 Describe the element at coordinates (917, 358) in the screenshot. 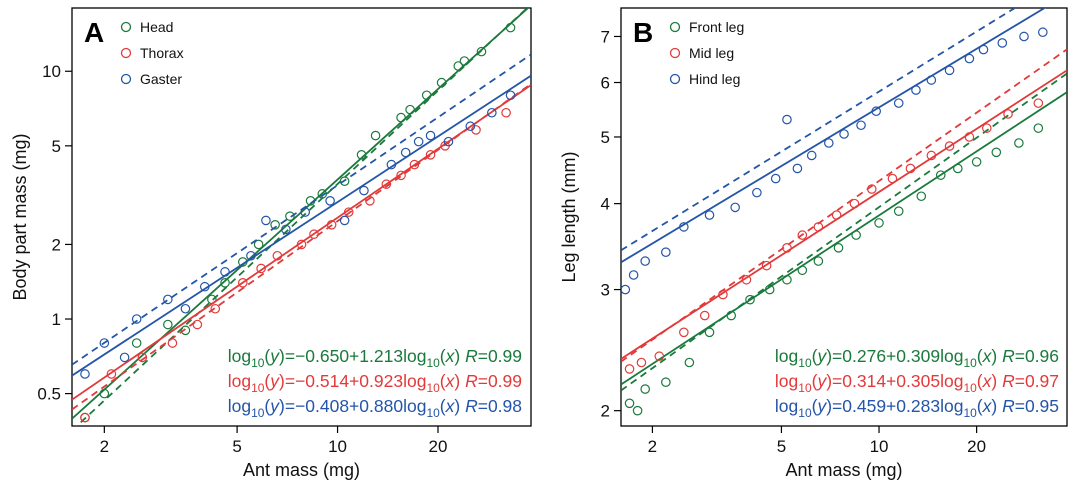

I see `fit-equation: log10(y)=0.276+0.309log10(x) R=0.96` at that location.